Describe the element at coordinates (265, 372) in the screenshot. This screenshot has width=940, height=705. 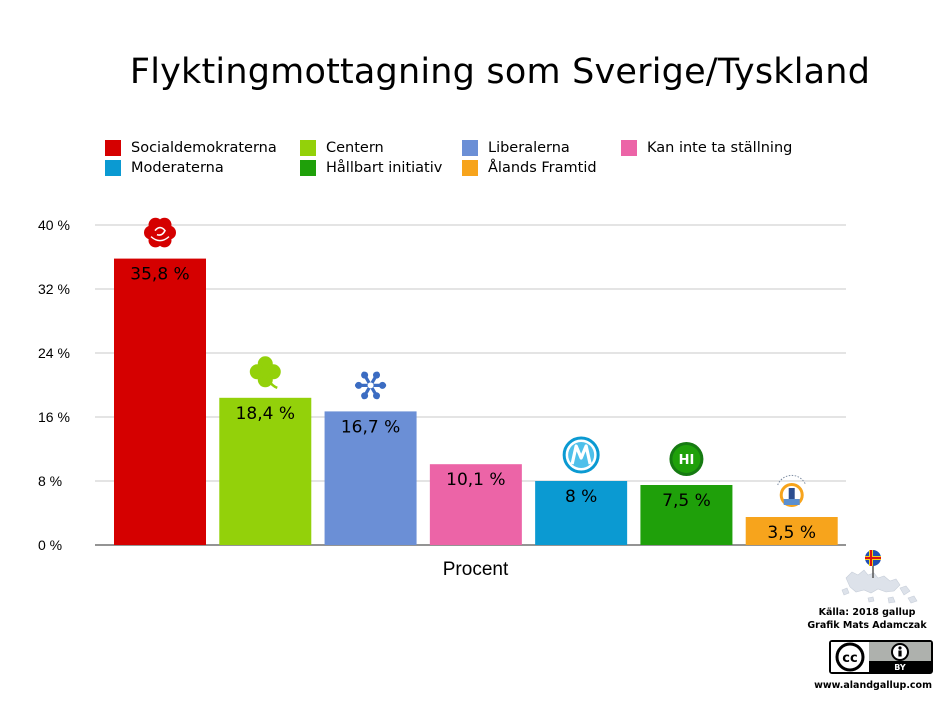
I see `clover-icon` at that location.